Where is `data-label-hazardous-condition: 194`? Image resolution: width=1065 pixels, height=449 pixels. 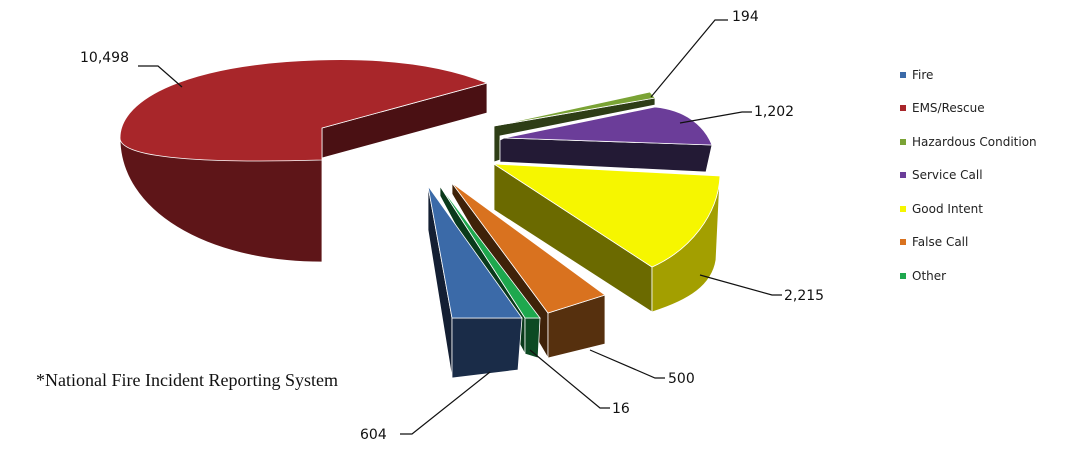
data-label-hazardous-condition: 194 is located at coordinates (745, 17).